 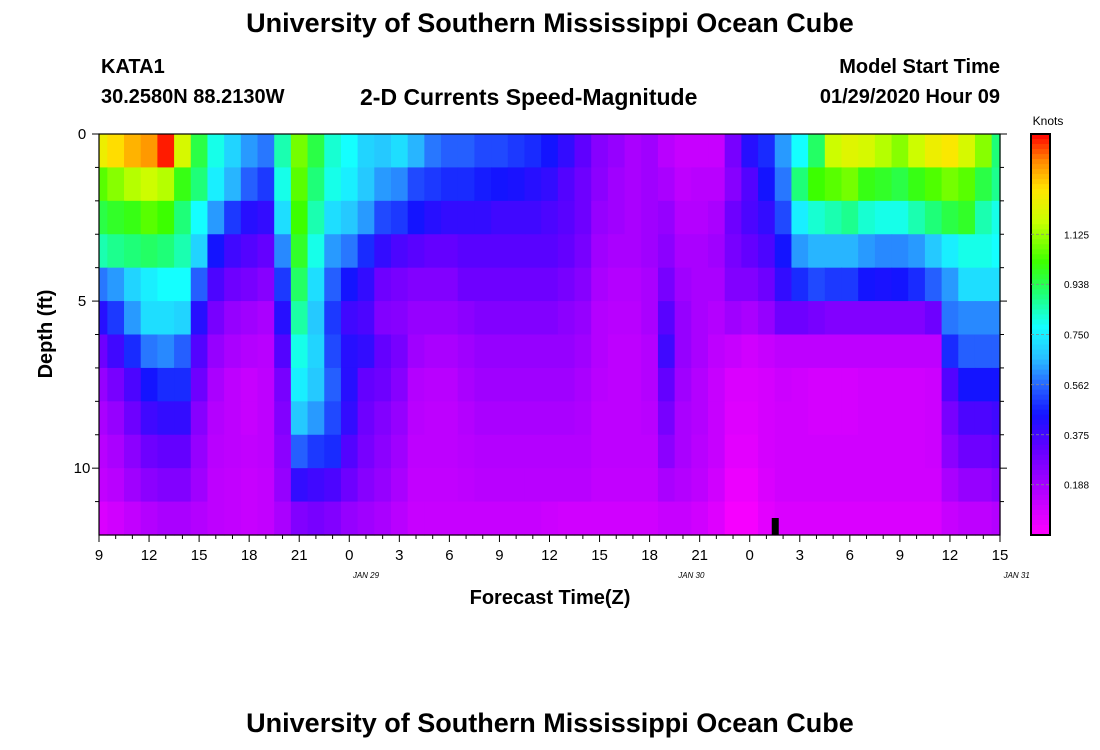 What do you see at coordinates (133, 67) in the screenshot?
I see `station-id: KATA1` at bounding box center [133, 67].